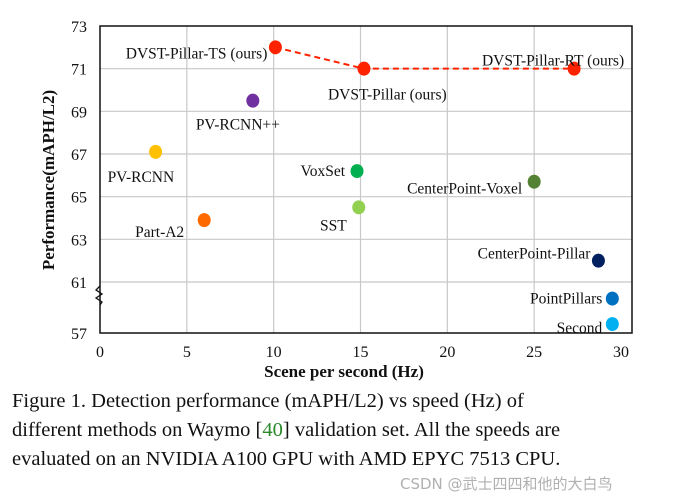  I want to click on y-tick-label: 71, so click(79, 70).